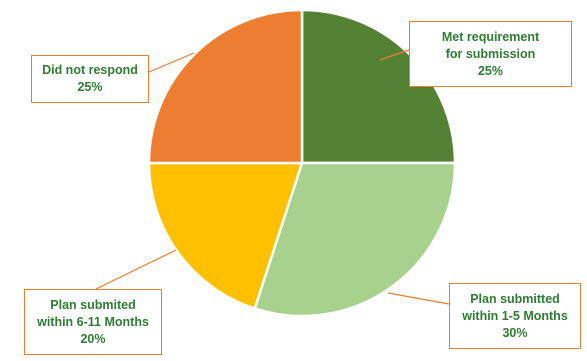  Describe the element at coordinates (93, 338) in the screenshot. I see `label-percent: 20%` at that location.